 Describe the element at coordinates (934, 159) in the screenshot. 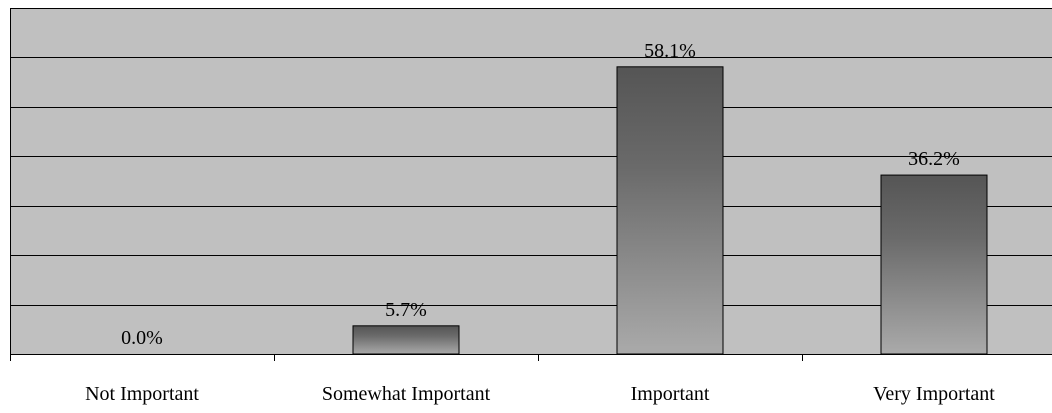

I see `bar-value-label: 36.2%` at that location.